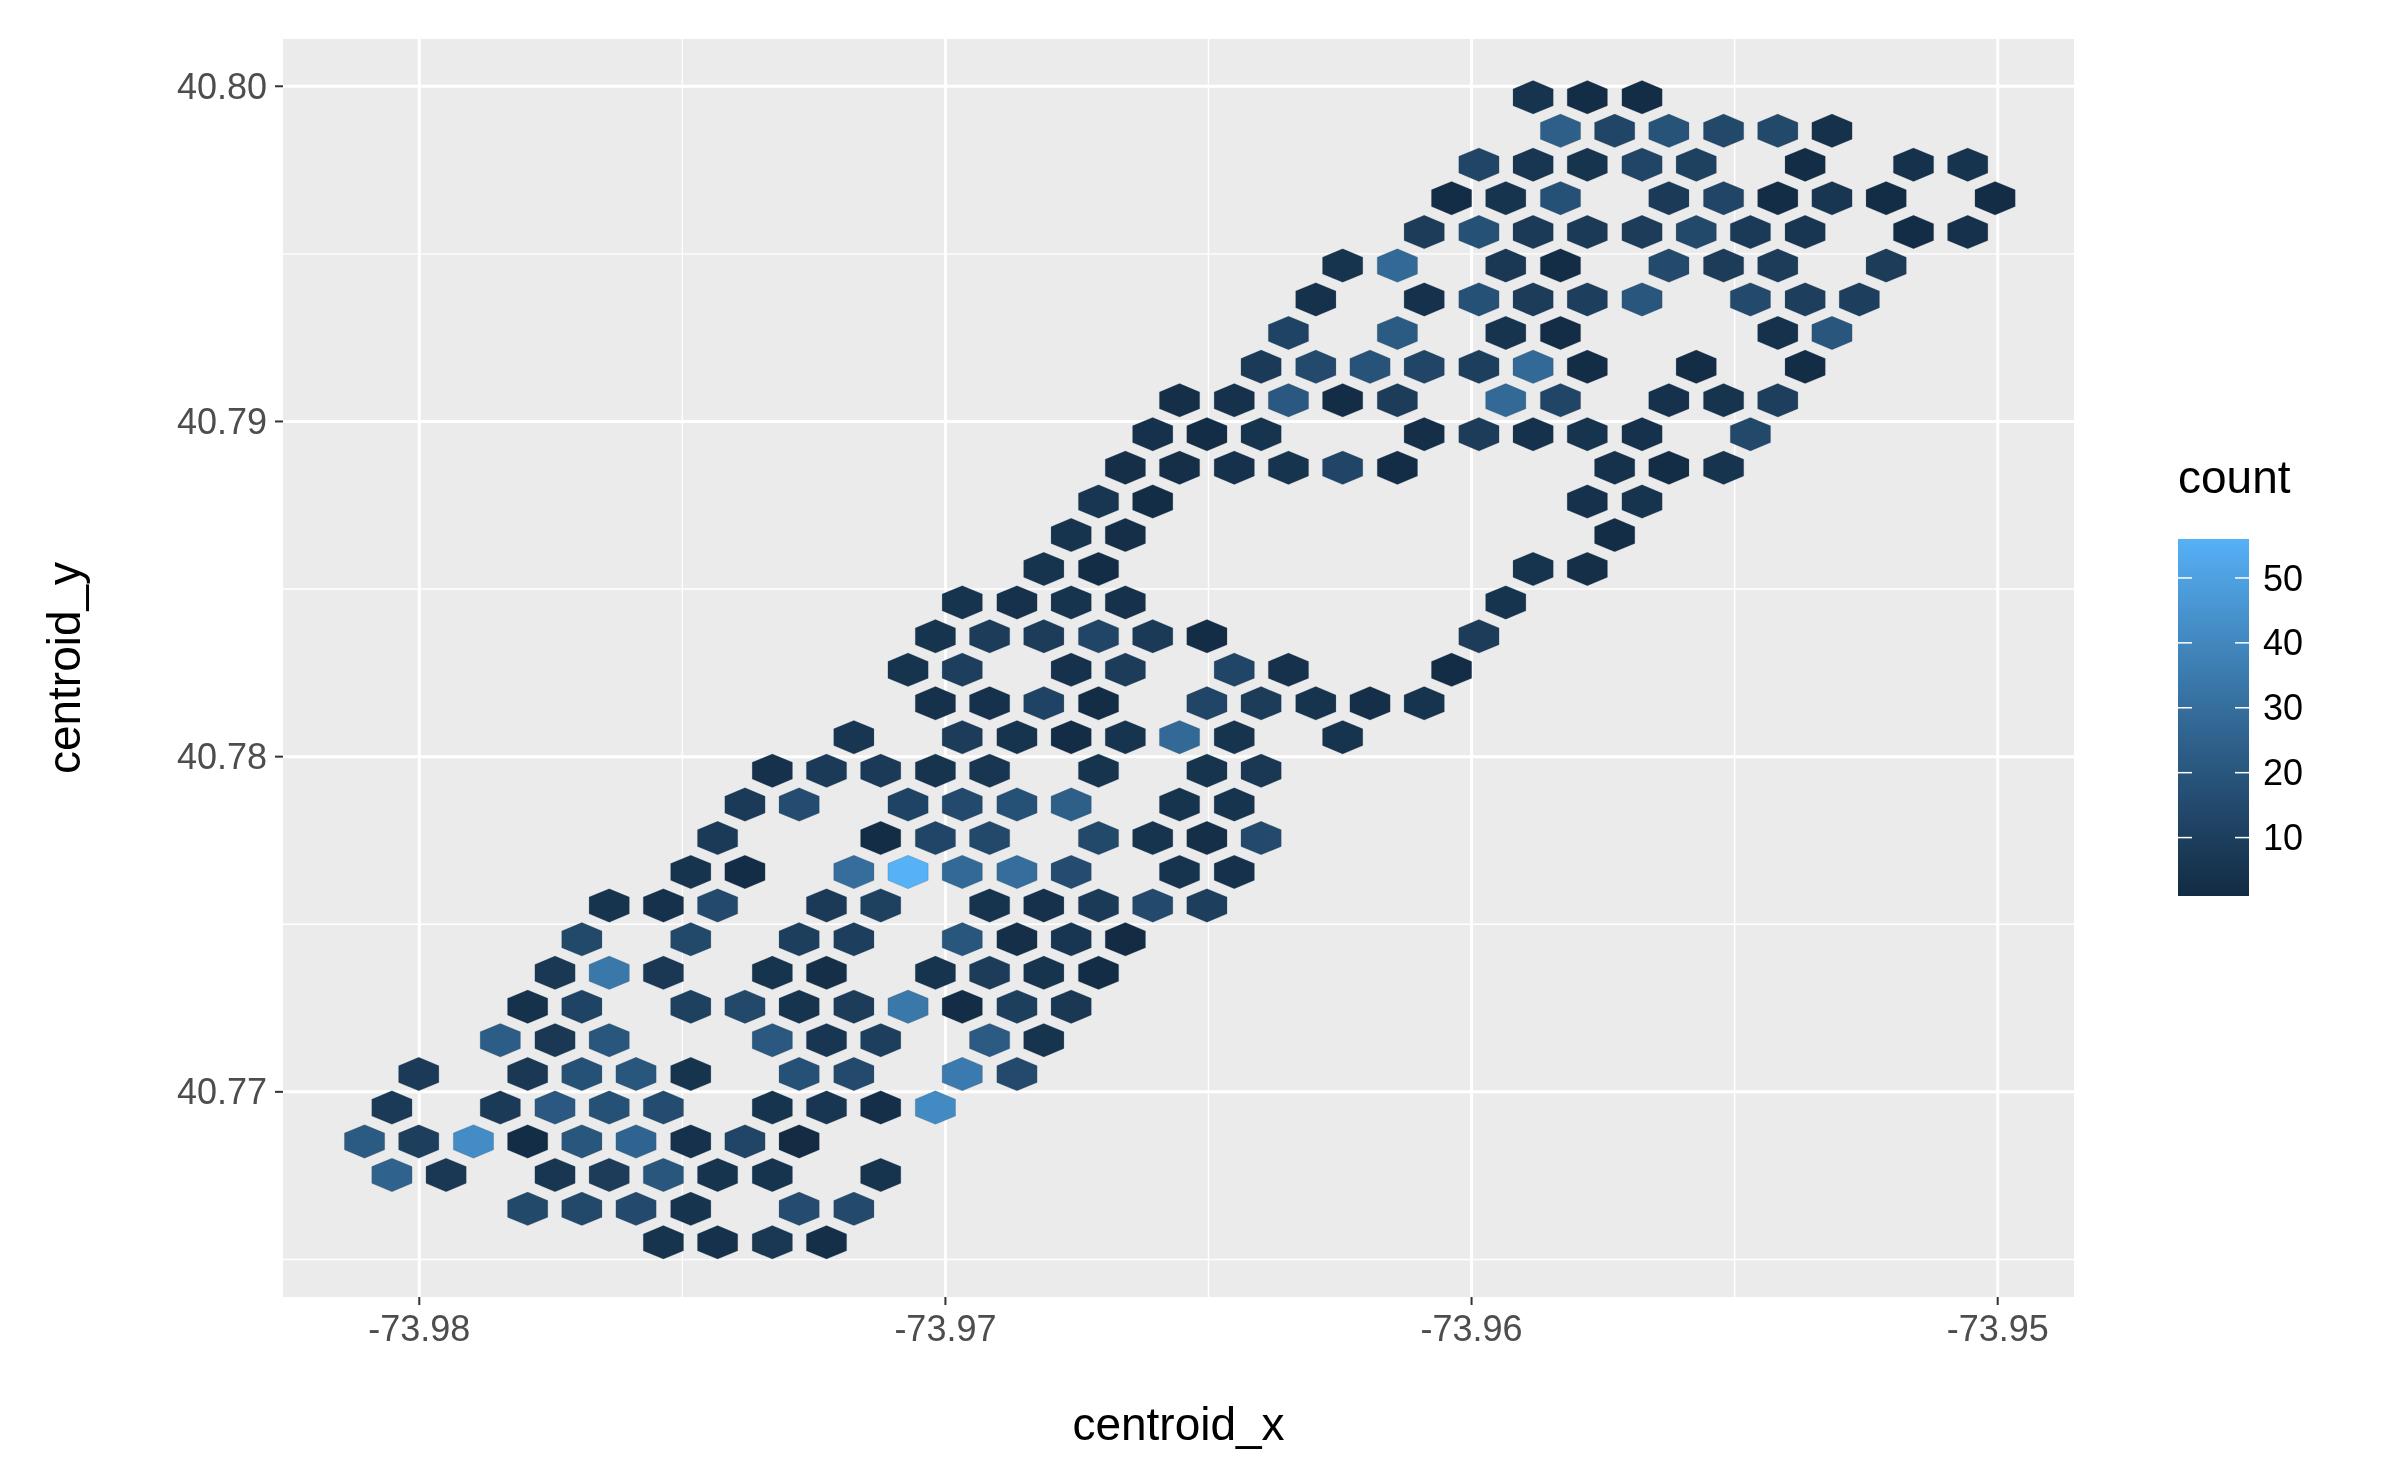 This screenshot has width=2400, height=1483. Describe the element at coordinates (221, 422) in the screenshot. I see `y-tick-label: 40.79` at that location.